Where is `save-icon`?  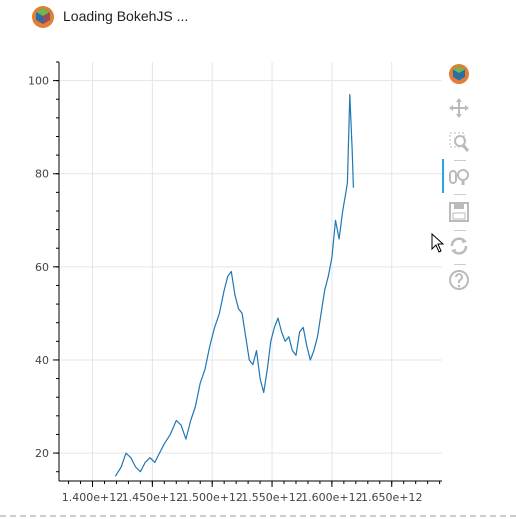
save-icon is located at coordinates (459, 212).